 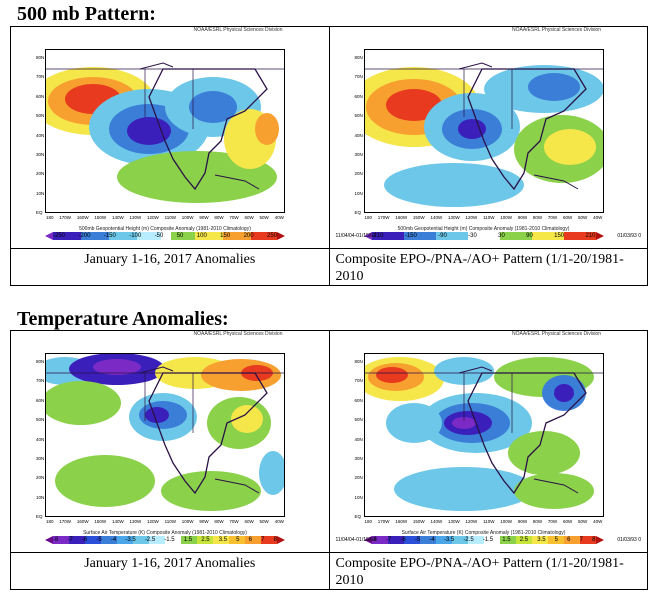 What do you see at coordinates (263, 540) in the screenshot?
I see `colorbar-tick: 7` at bounding box center [263, 540].